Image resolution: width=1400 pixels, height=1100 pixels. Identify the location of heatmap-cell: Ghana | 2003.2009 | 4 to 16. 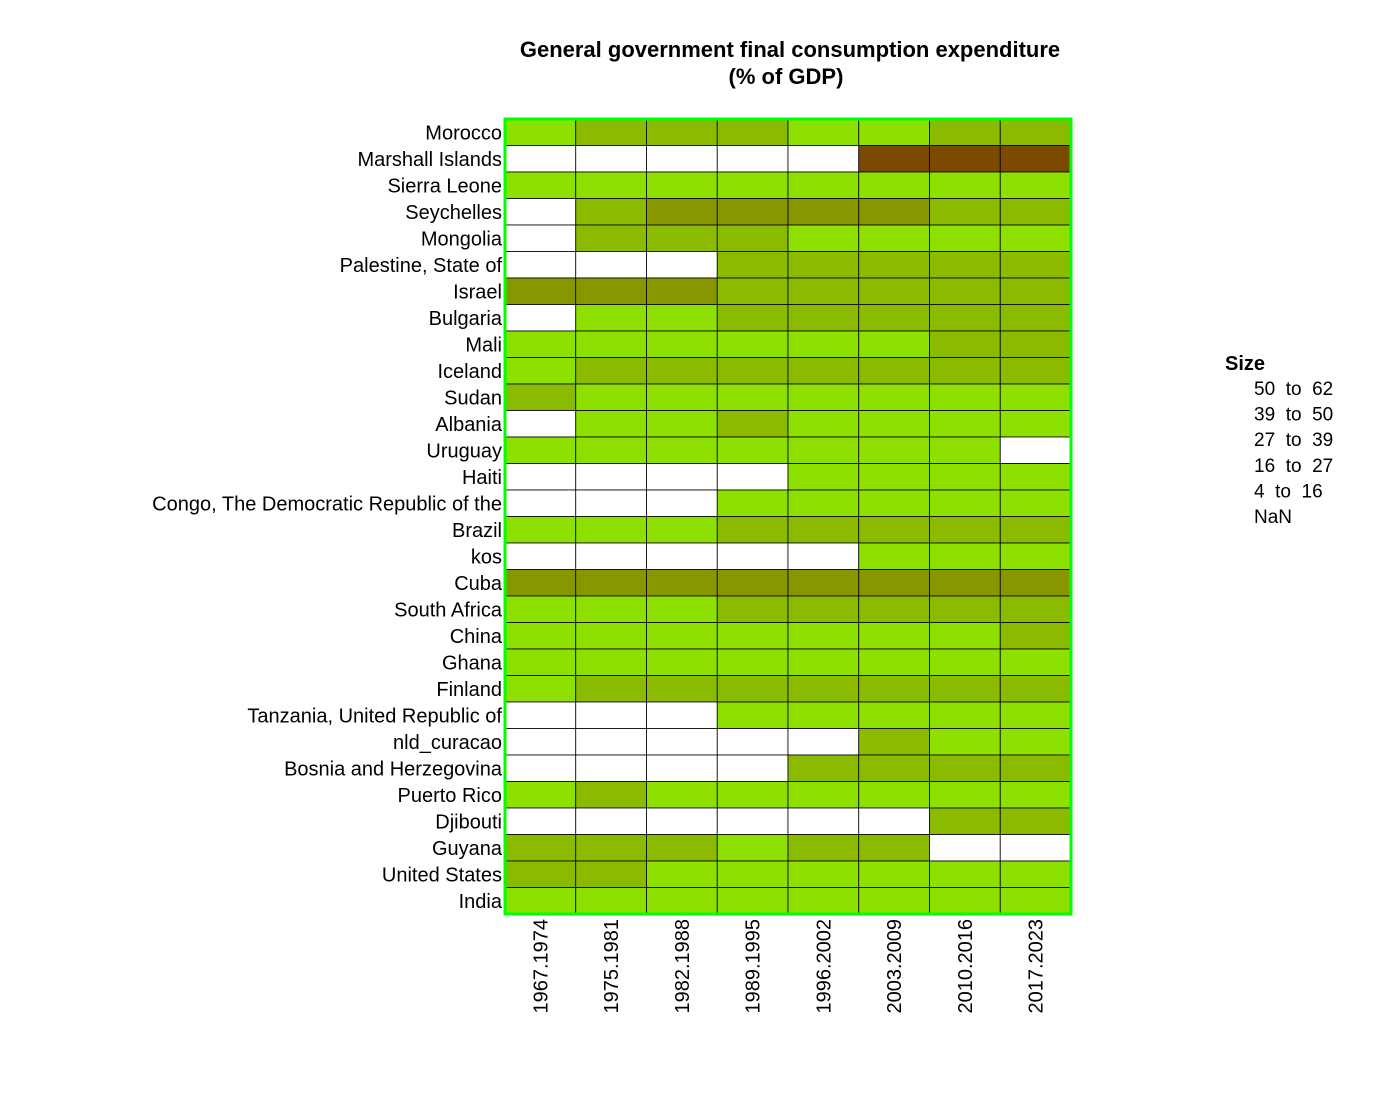
(894, 662).